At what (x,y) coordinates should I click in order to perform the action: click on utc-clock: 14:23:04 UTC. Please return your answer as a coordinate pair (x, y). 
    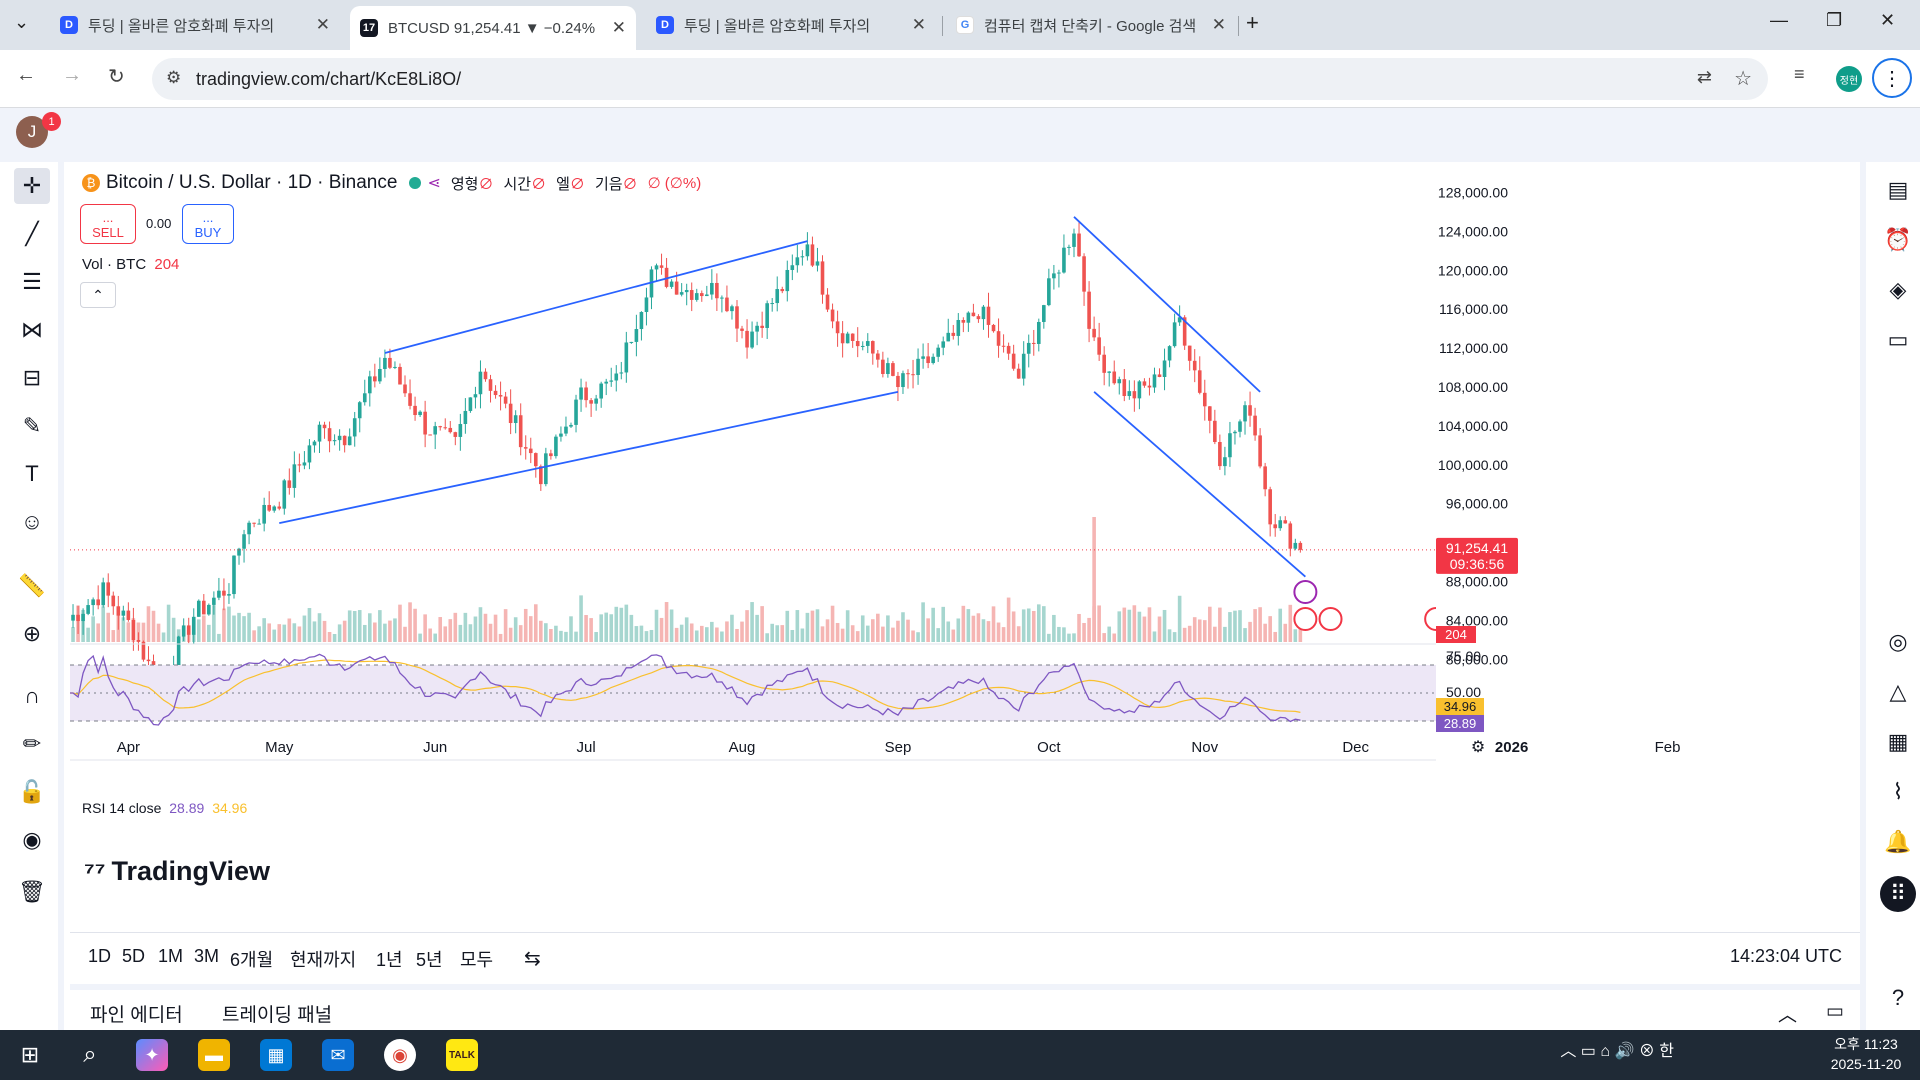
    Looking at the image, I should click on (1785, 956).